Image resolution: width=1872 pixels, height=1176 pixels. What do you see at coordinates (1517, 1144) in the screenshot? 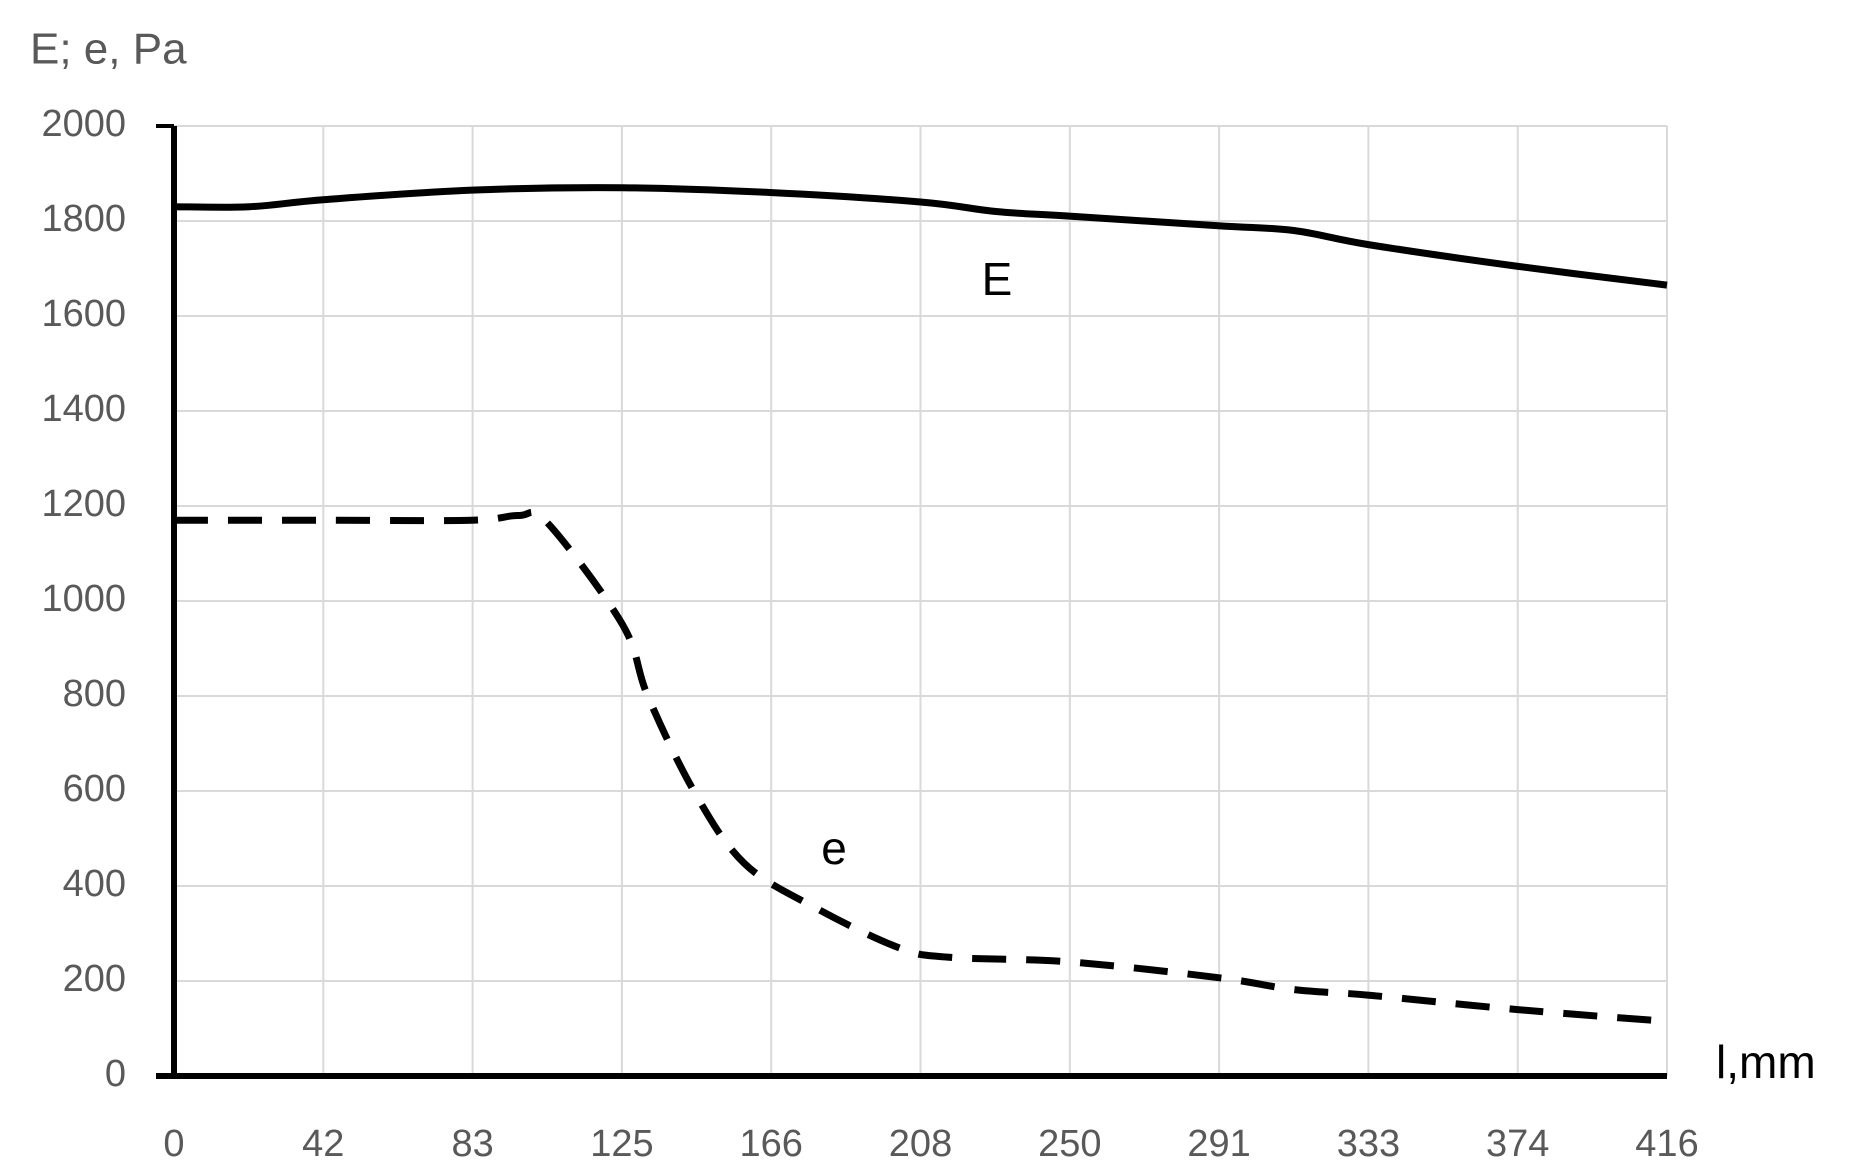
I see `x-tick-label: 374` at bounding box center [1517, 1144].